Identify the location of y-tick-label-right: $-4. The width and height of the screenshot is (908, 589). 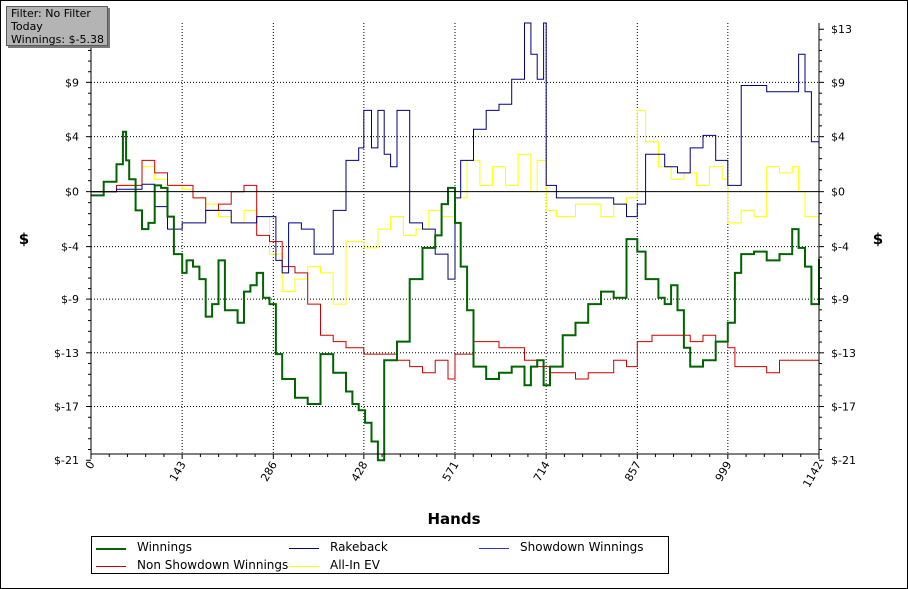
(840, 247).